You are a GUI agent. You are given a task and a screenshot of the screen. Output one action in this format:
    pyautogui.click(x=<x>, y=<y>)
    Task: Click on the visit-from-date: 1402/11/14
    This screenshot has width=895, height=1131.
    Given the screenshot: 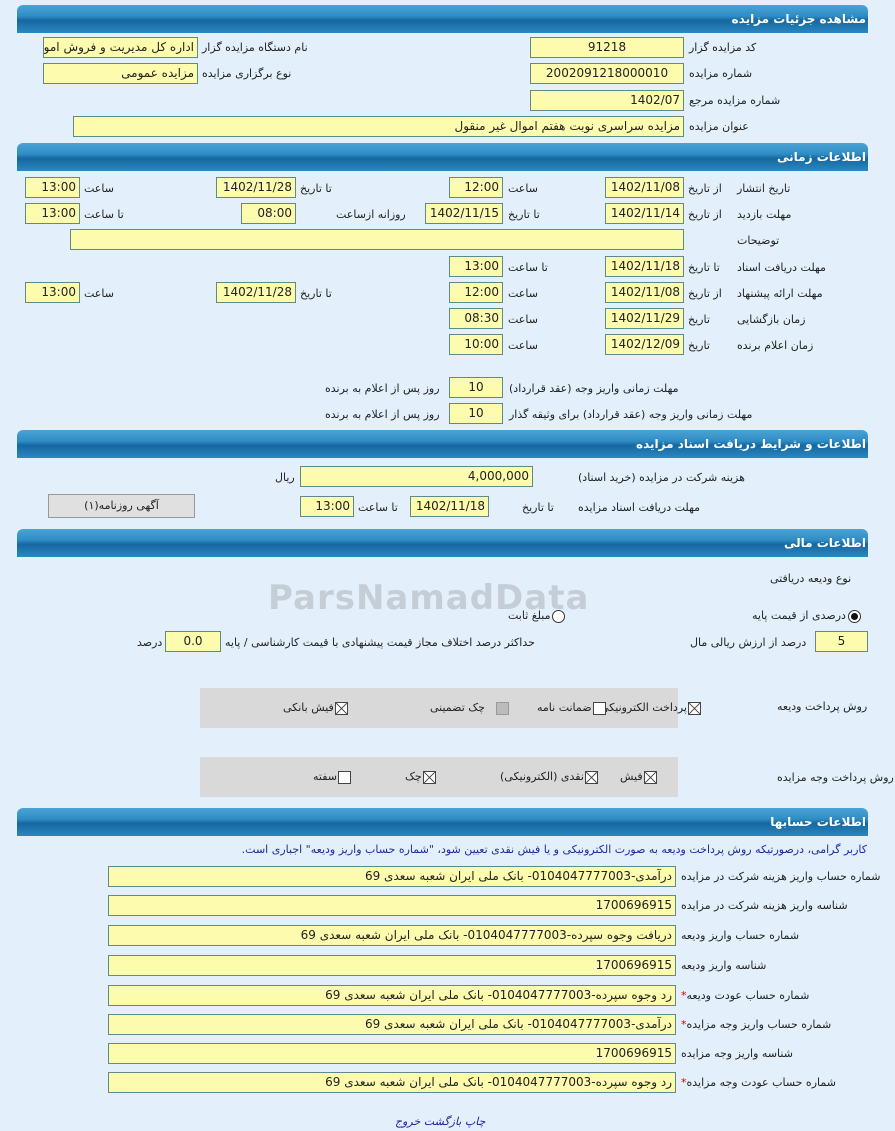 What is the action you would take?
    pyautogui.click(x=644, y=213)
    